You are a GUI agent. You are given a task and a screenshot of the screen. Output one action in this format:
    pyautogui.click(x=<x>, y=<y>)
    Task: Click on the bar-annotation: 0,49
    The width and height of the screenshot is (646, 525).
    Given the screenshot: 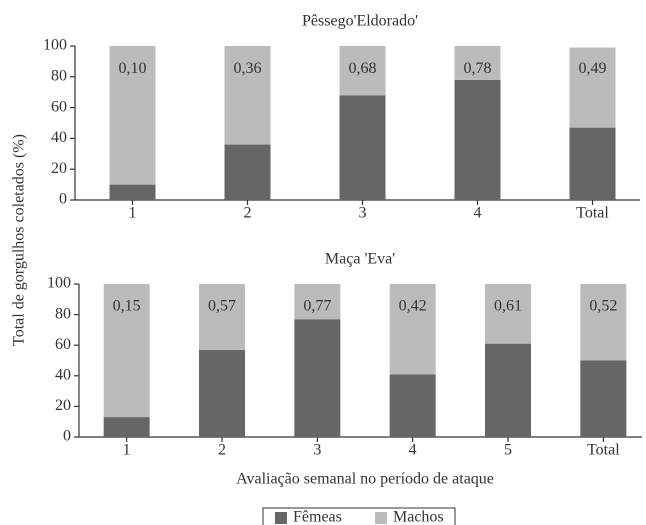 What is the action you would take?
    pyautogui.click(x=593, y=68)
    